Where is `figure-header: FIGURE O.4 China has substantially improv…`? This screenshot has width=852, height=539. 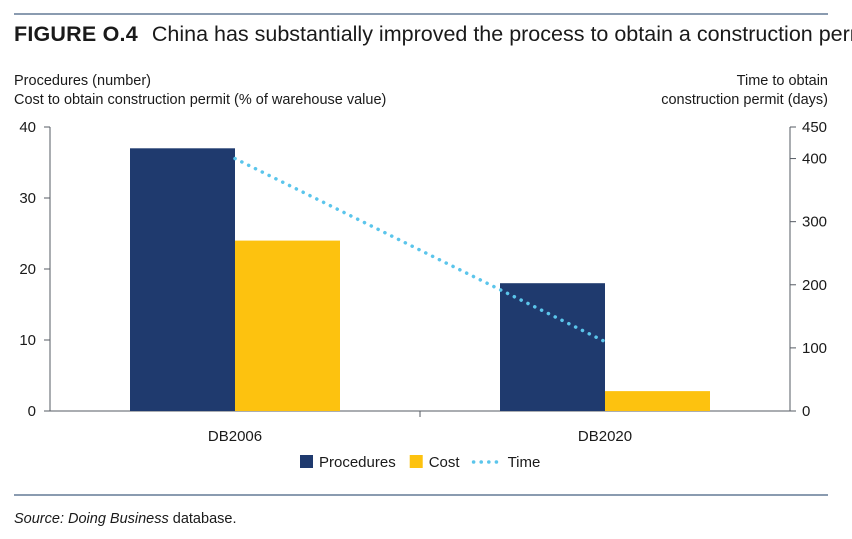 figure-header: FIGURE O.4 China has substantially improv… is located at coordinates (433, 34).